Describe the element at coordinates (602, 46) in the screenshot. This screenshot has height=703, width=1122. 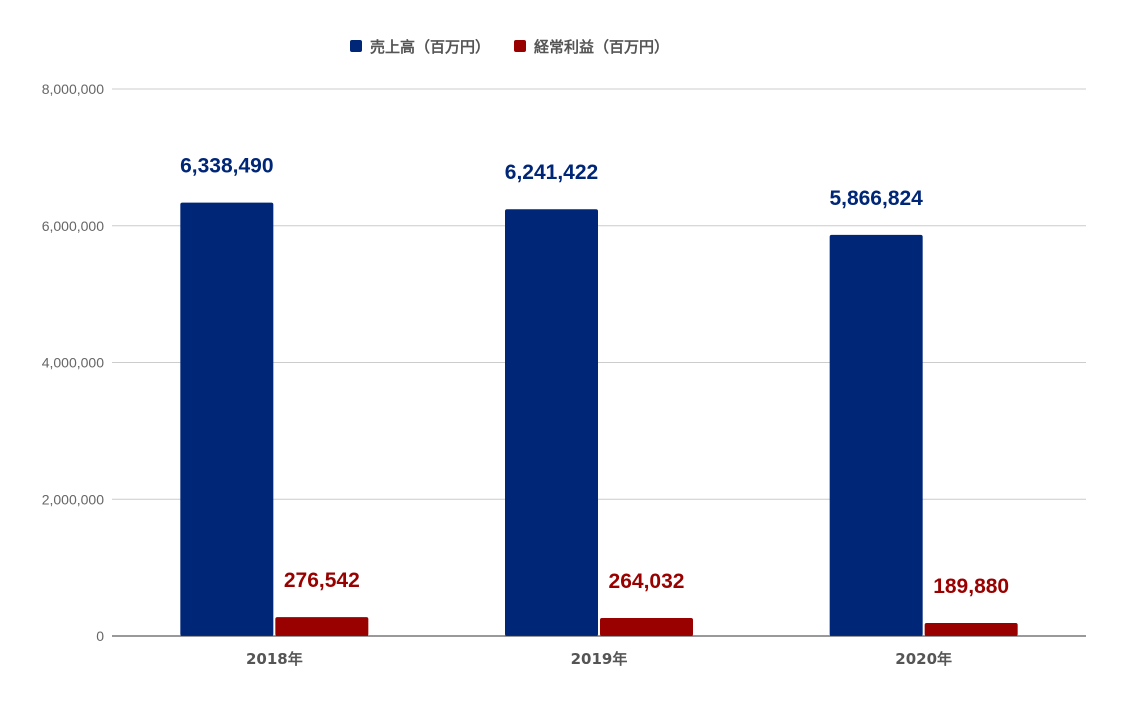
I see `legend-label-ordinary-profit: 経常利益（百万円）` at that location.